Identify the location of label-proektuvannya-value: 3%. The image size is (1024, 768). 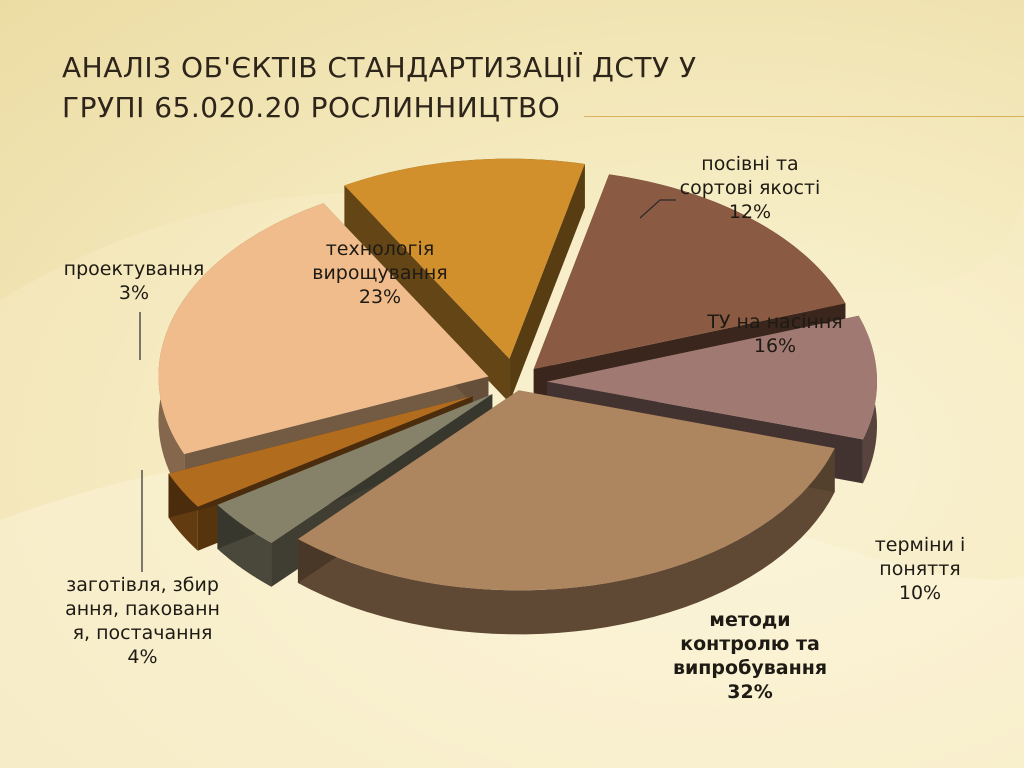
(134, 293).